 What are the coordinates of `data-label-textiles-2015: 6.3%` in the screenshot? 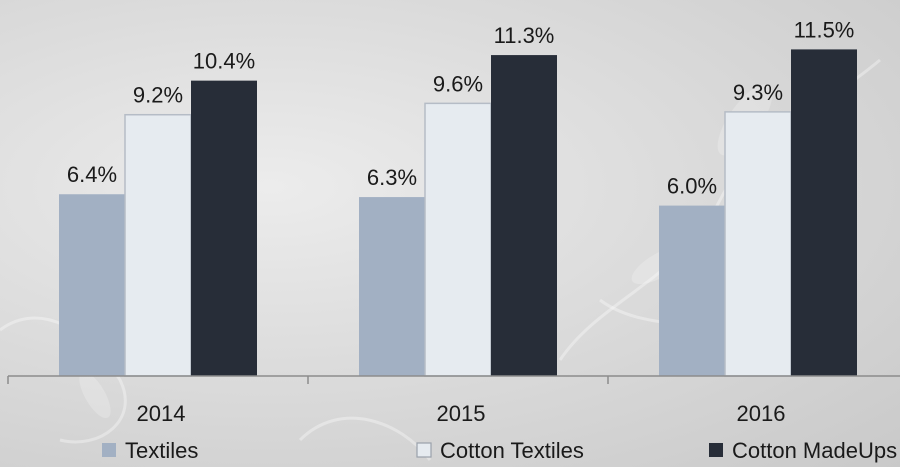 It's located at (392, 177).